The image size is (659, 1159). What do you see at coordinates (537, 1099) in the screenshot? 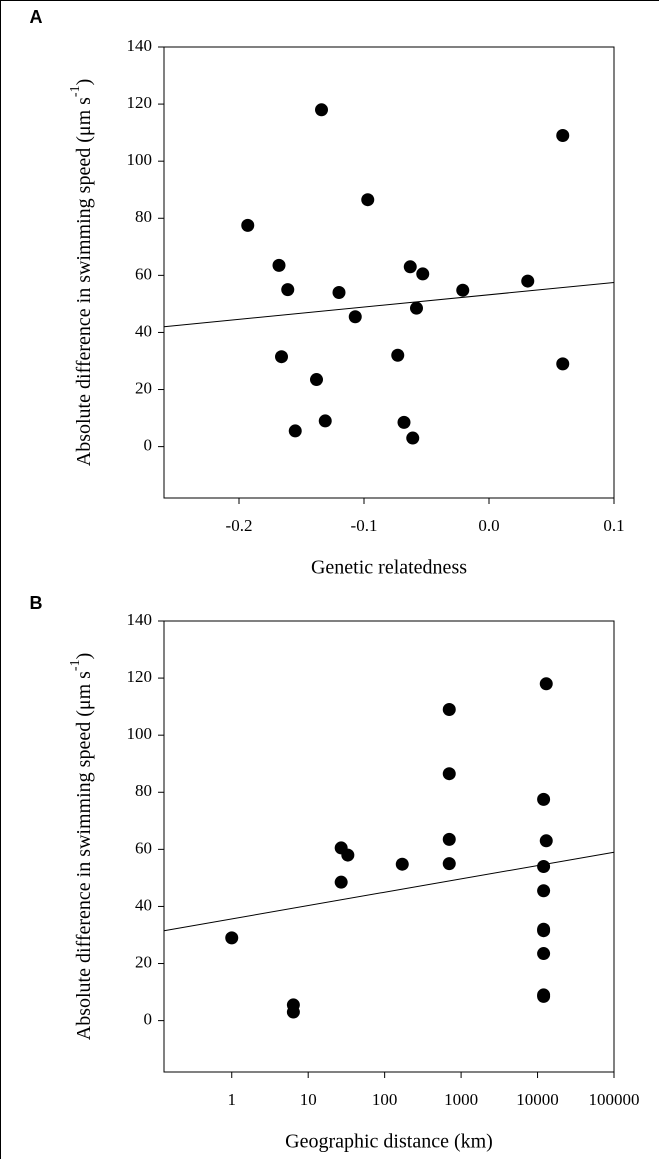
I see `x-tick-label: 10000` at bounding box center [537, 1099].